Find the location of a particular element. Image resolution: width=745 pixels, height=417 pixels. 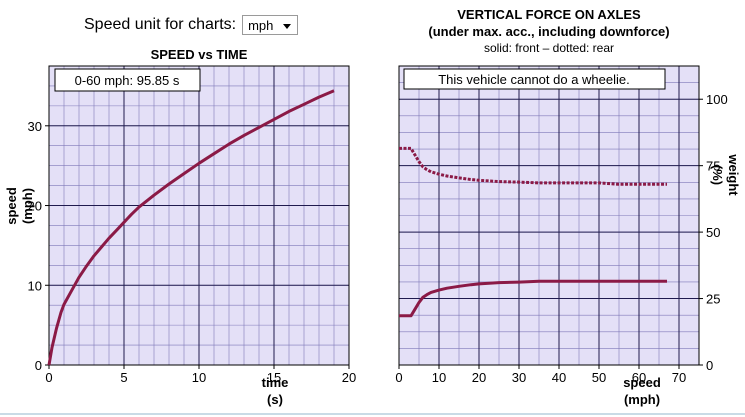

x-axis-label: speed is located at coordinates (642, 382).